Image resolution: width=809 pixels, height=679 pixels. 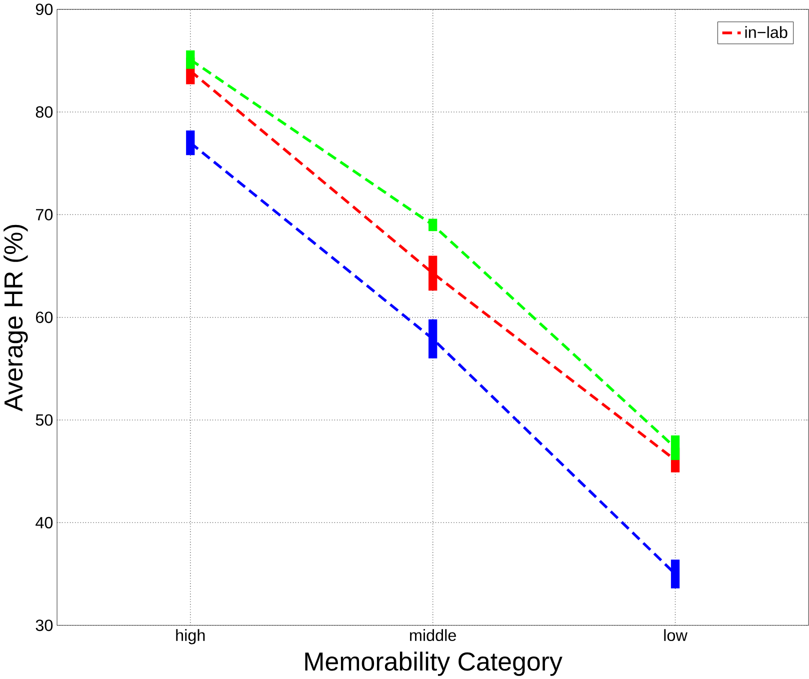 I want to click on legend-label: in−lab, so click(x=766, y=32).